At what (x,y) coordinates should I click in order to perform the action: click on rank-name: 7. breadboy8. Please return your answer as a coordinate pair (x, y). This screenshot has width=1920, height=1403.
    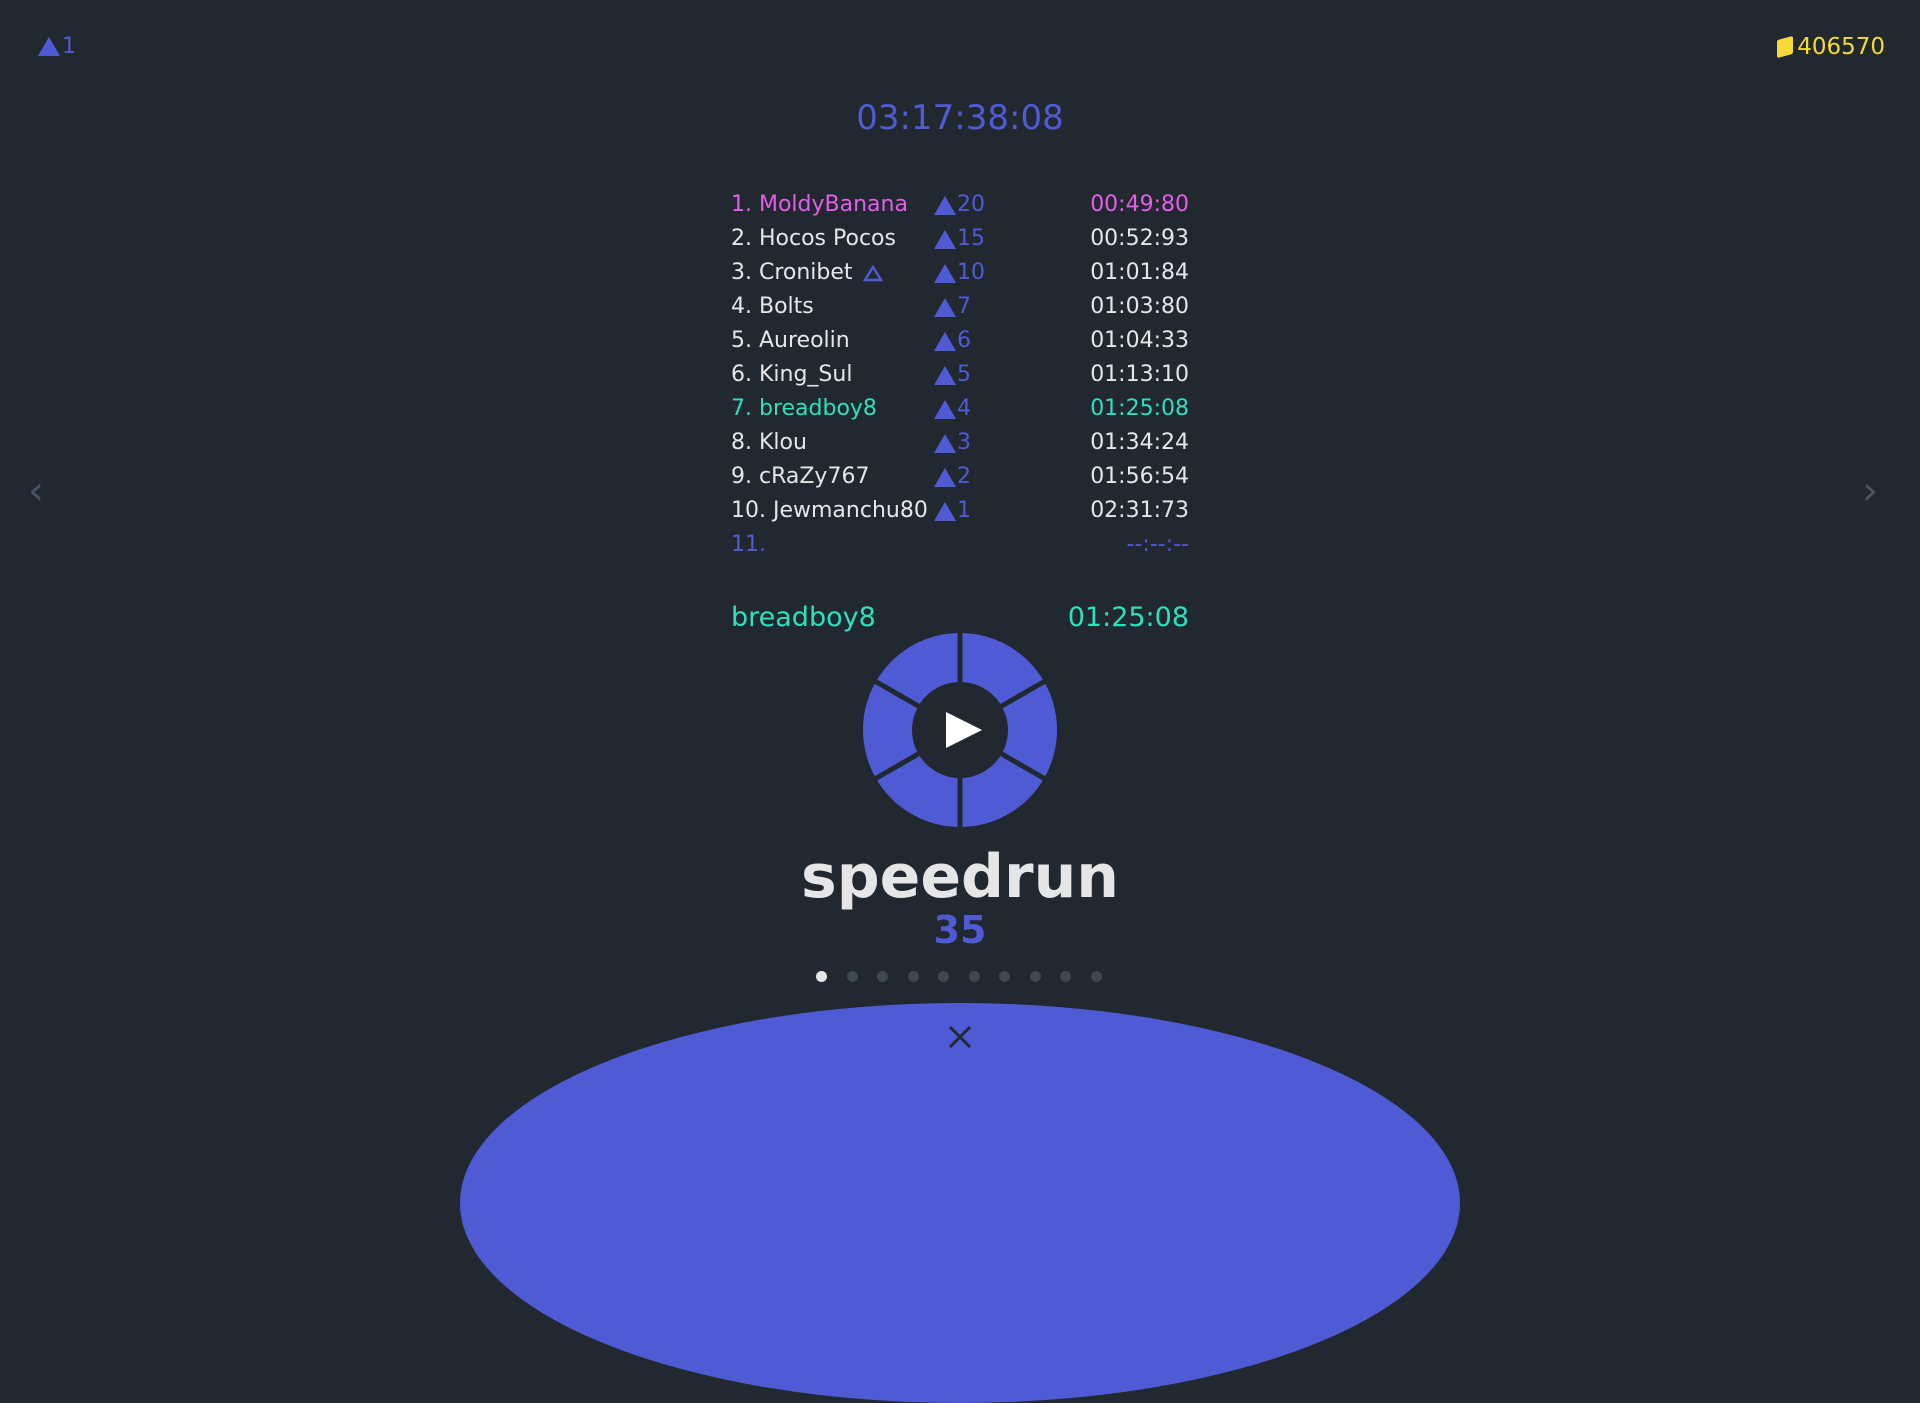
    Looking at the image, I should click on (804, 409).